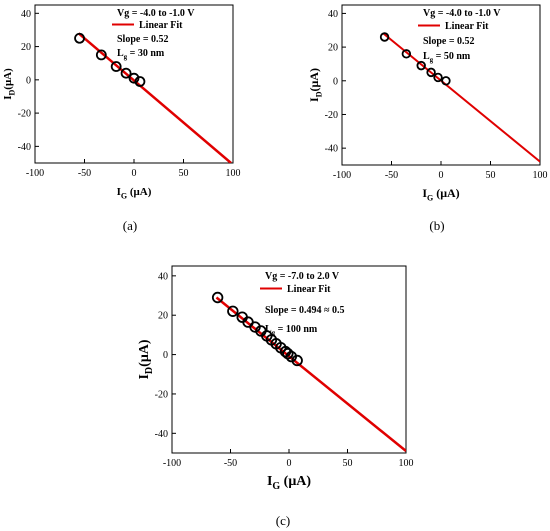  I want to click on panel-label: (b), so click(436, 225).